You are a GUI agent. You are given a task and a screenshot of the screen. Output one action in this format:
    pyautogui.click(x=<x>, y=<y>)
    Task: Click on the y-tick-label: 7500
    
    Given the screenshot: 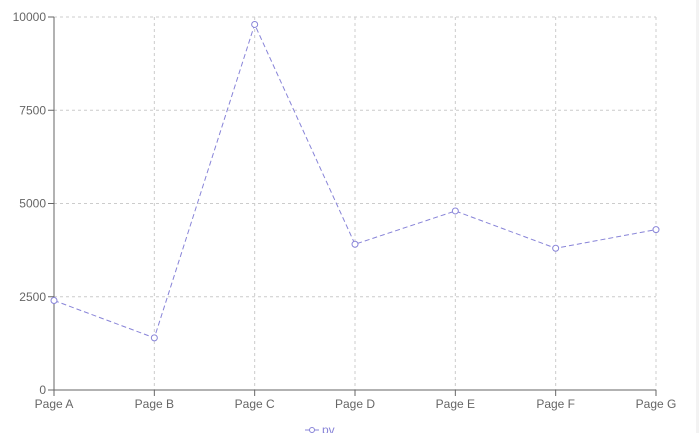 What is the action you would take?
    pyautogui.click(x=32, y=110)
    